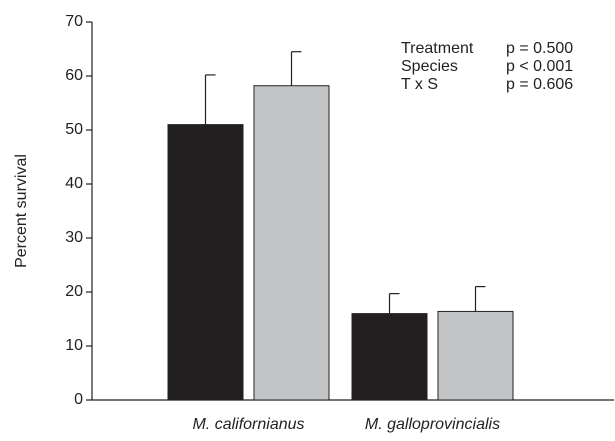 Image resolution: width=615 pixels, height=441 pixels. Describe the element at coordinates (248, 424) in the screenshot. I see `x-tick-label: M. californianus` at that location.